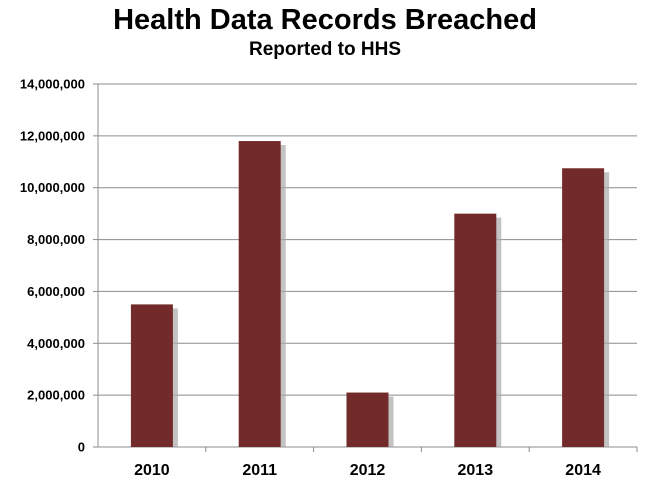  What do you see at coordinates (151, 375) in the screenshot?
I see `bar-2010` at bounding box center [151, 375].